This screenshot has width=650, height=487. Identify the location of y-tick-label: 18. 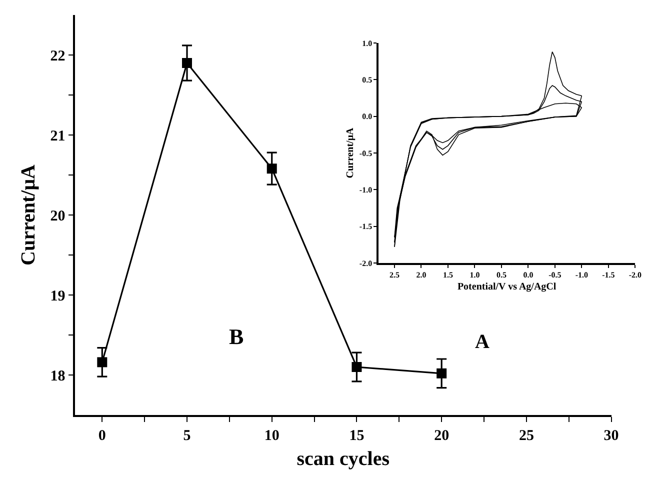
(58, 376).